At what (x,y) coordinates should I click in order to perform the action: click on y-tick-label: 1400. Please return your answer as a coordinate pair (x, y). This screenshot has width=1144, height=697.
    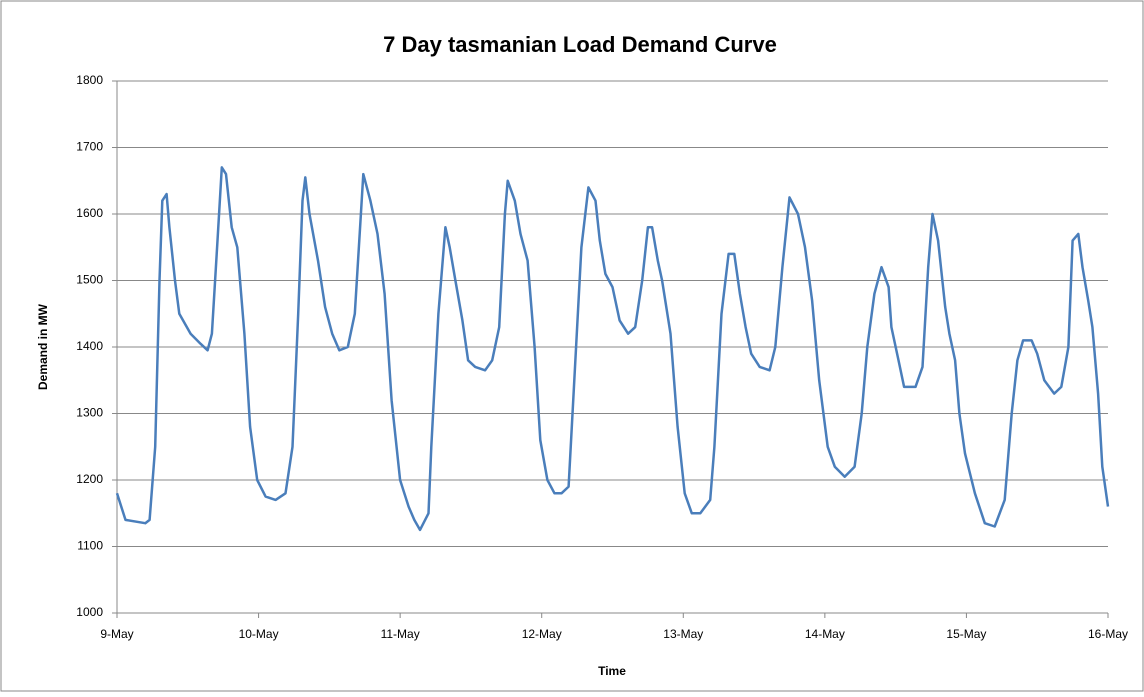
    Looking at the image, I should click on (89, 346).